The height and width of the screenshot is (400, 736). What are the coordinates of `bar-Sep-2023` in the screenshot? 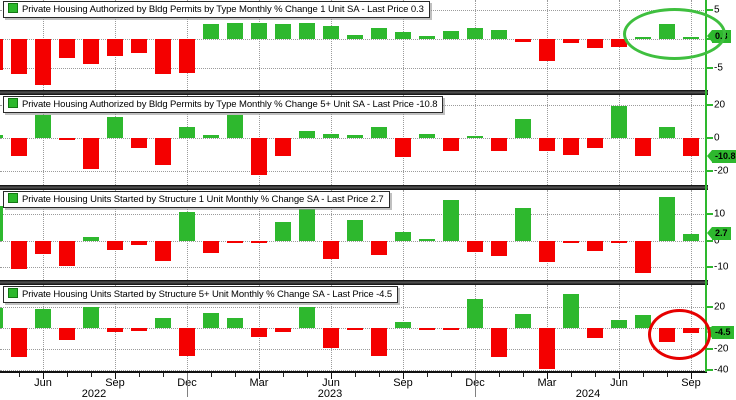 It's located at (403, 35).